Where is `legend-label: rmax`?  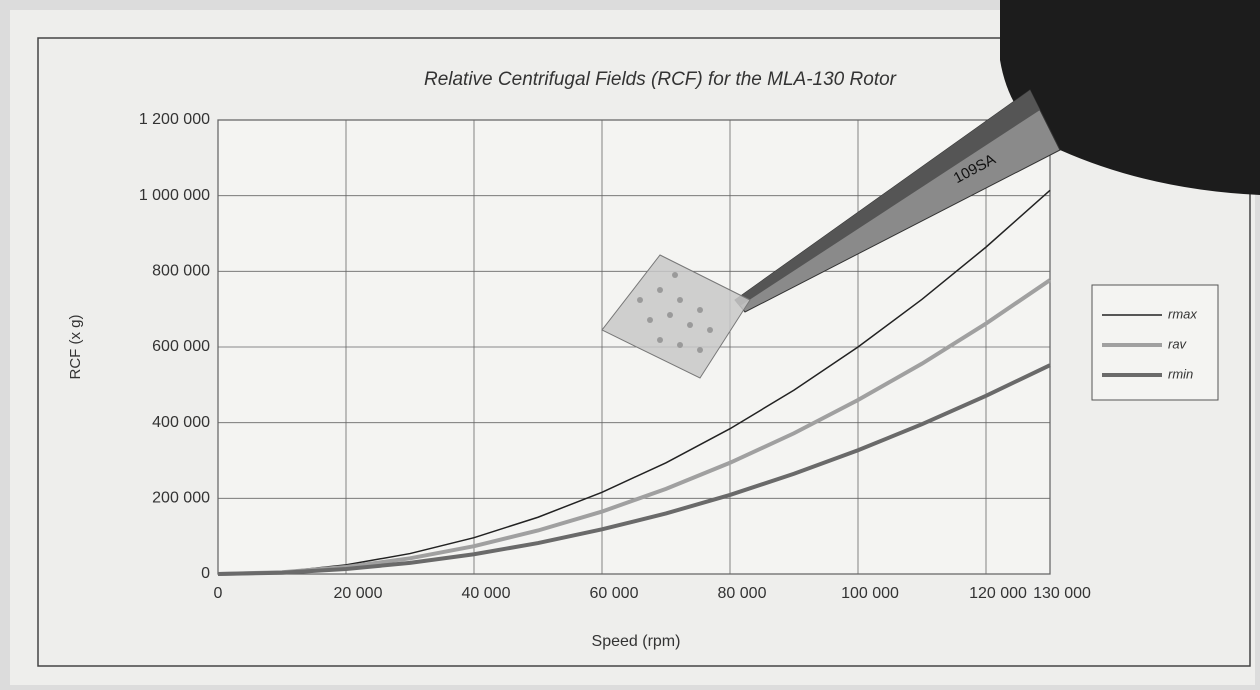 legend-label: rmax is located at coordinates (1182, 313).